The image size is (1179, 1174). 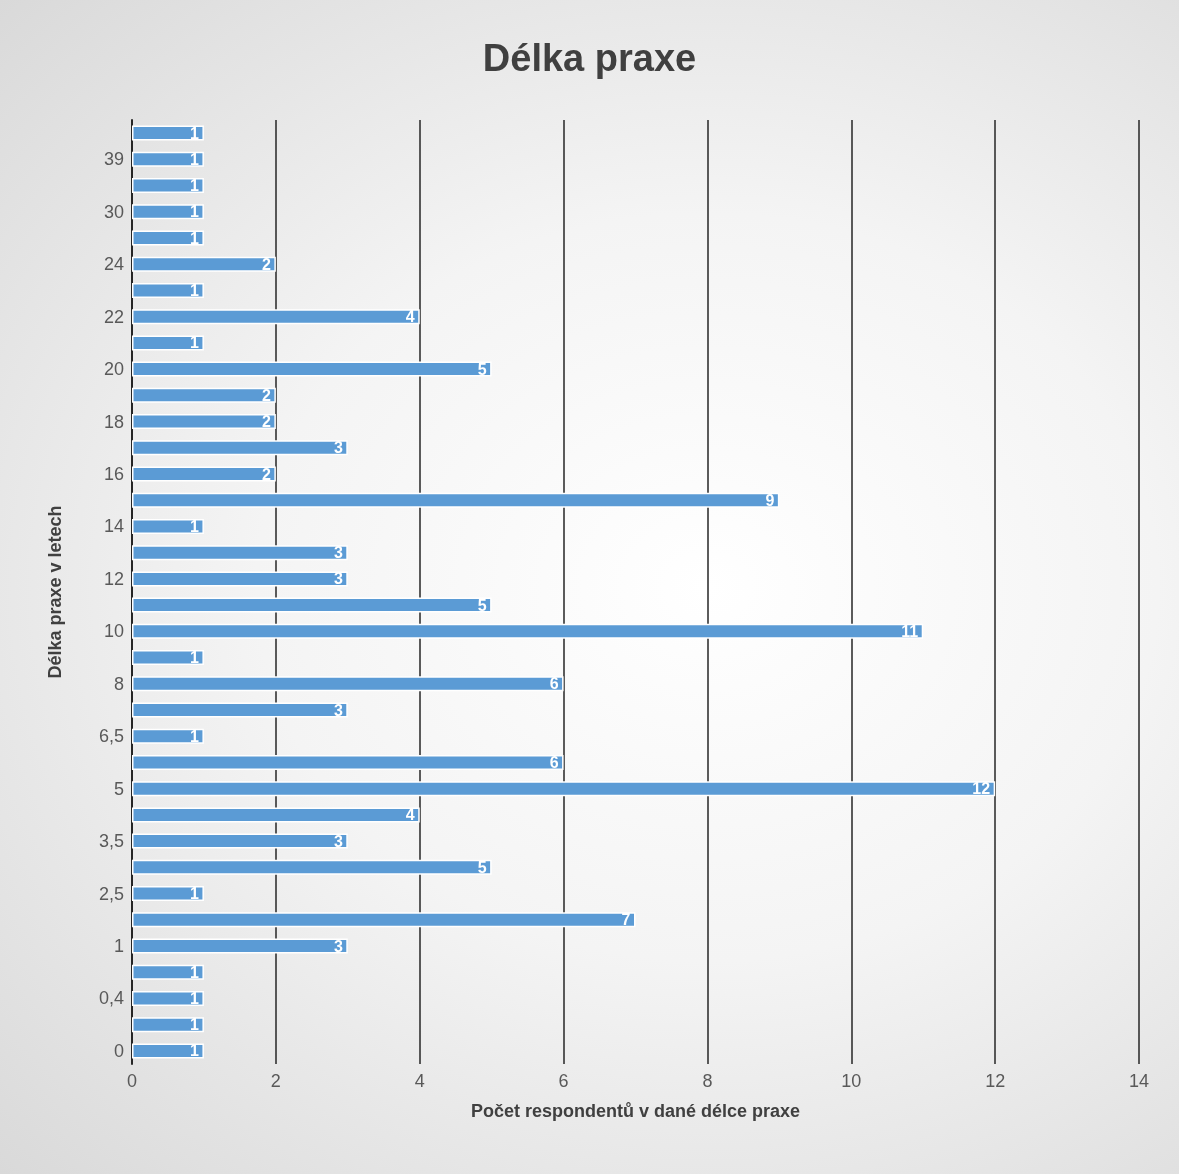 I want to click on data-label: 4, so click(x=410, y=317).